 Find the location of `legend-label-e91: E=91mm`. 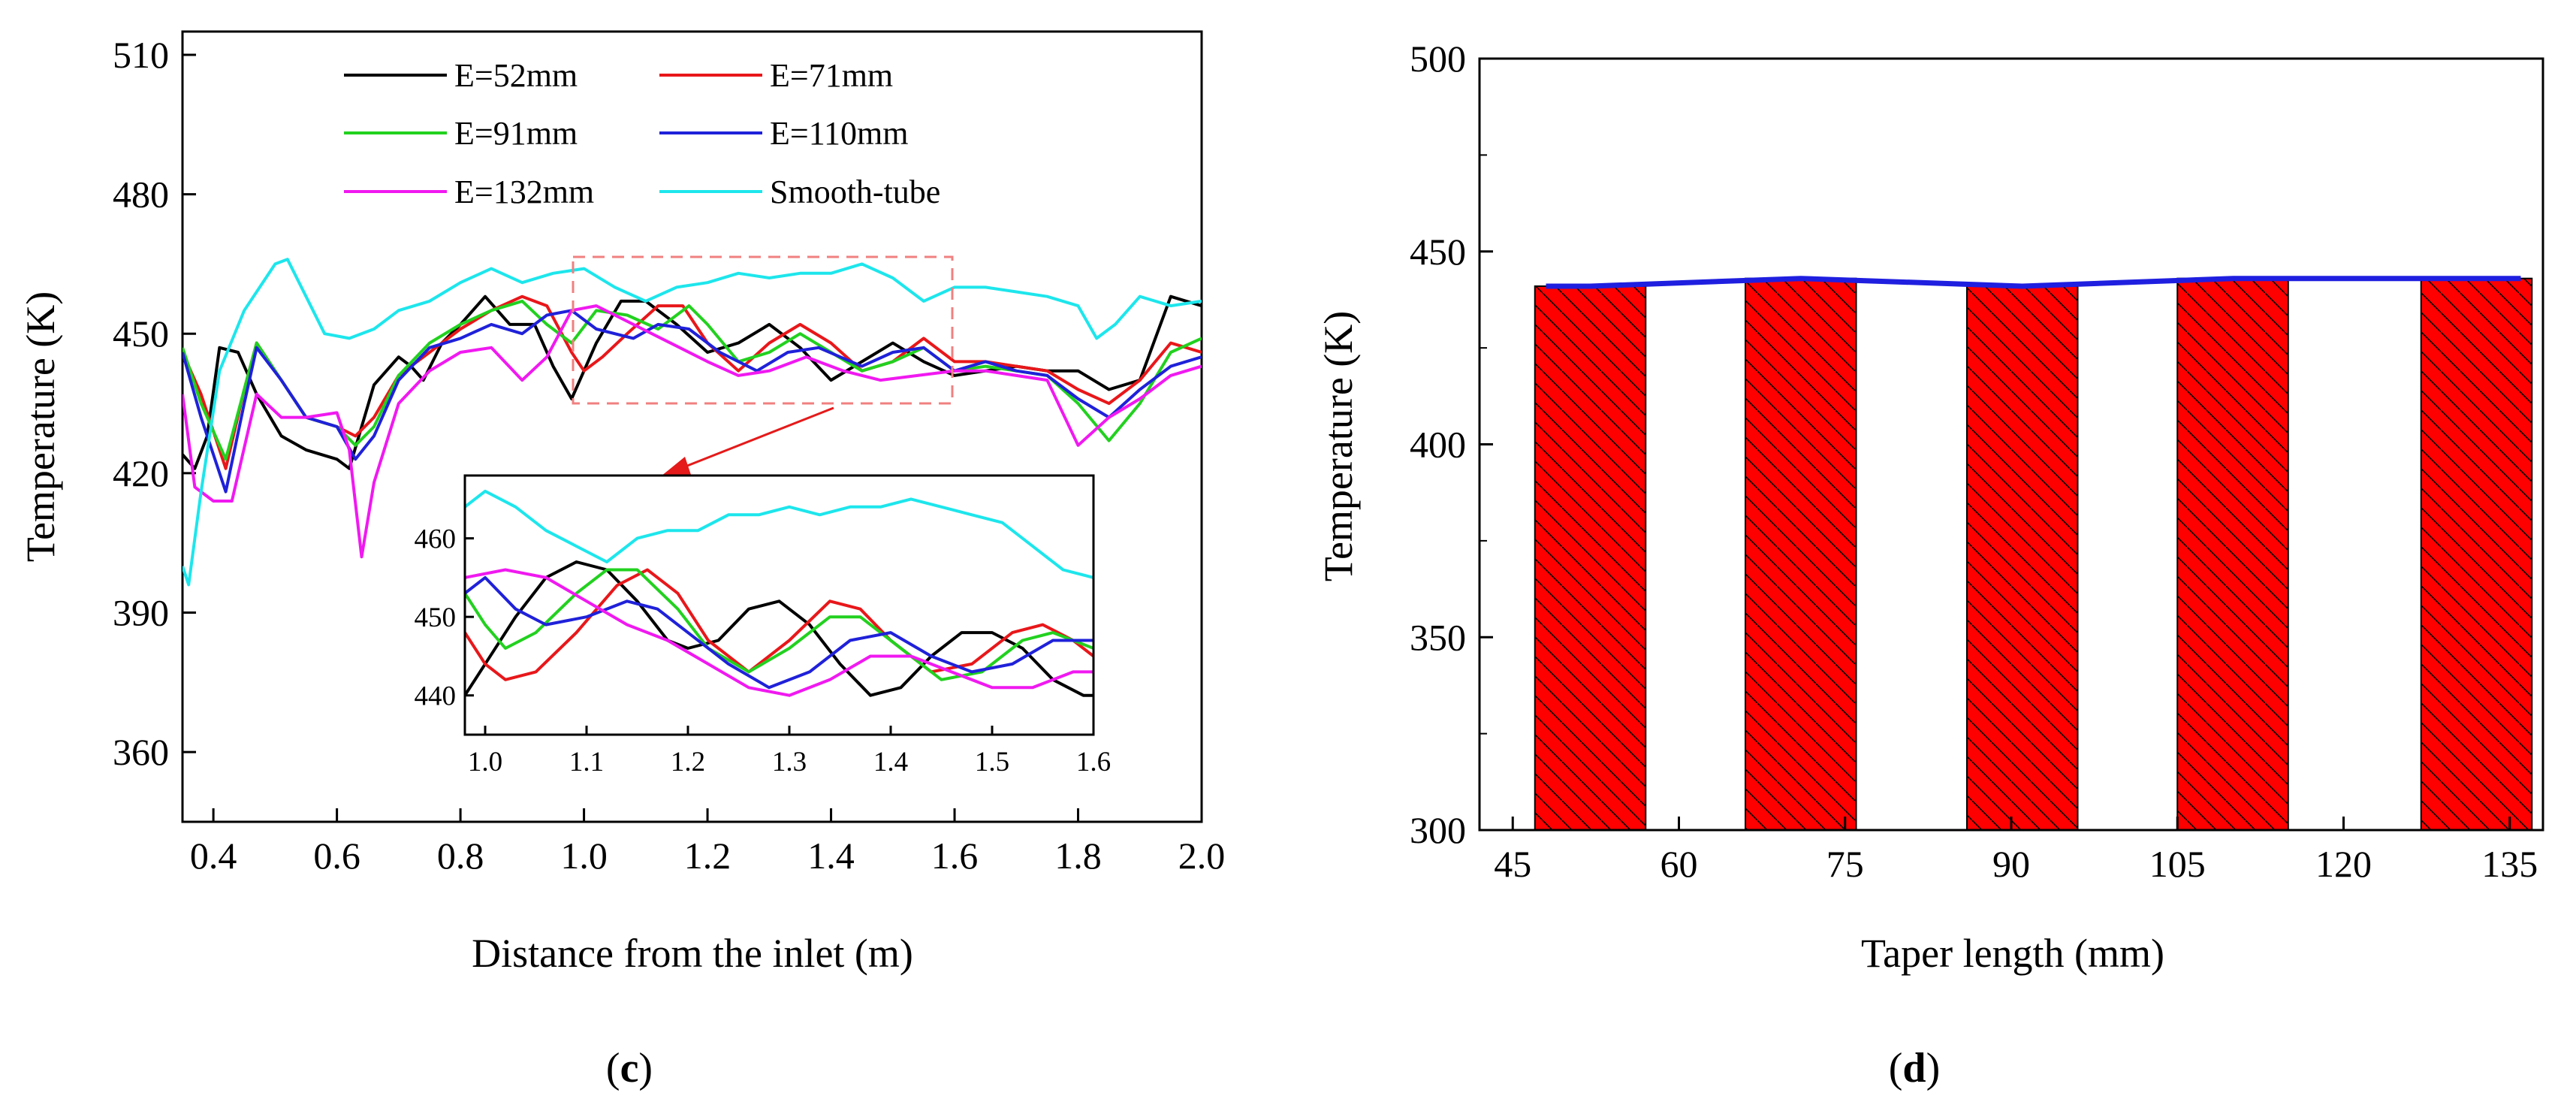

legend-label-e91: E=91mm is located at coordinates (516, 133).